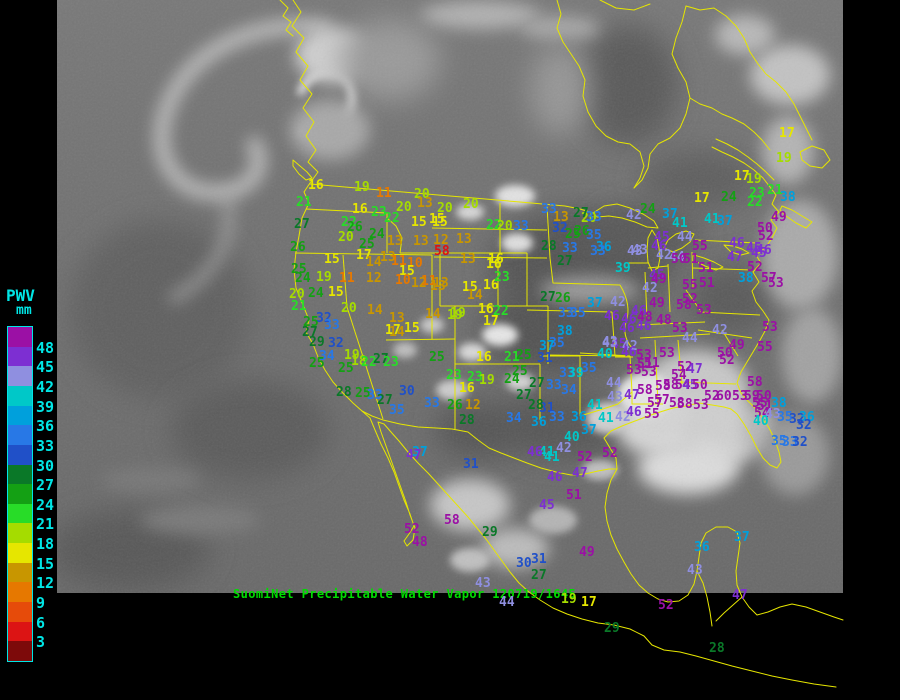  Describe the element at coordinates (45, 544) in the screenshot. I see `legend-label: 18` at that location.